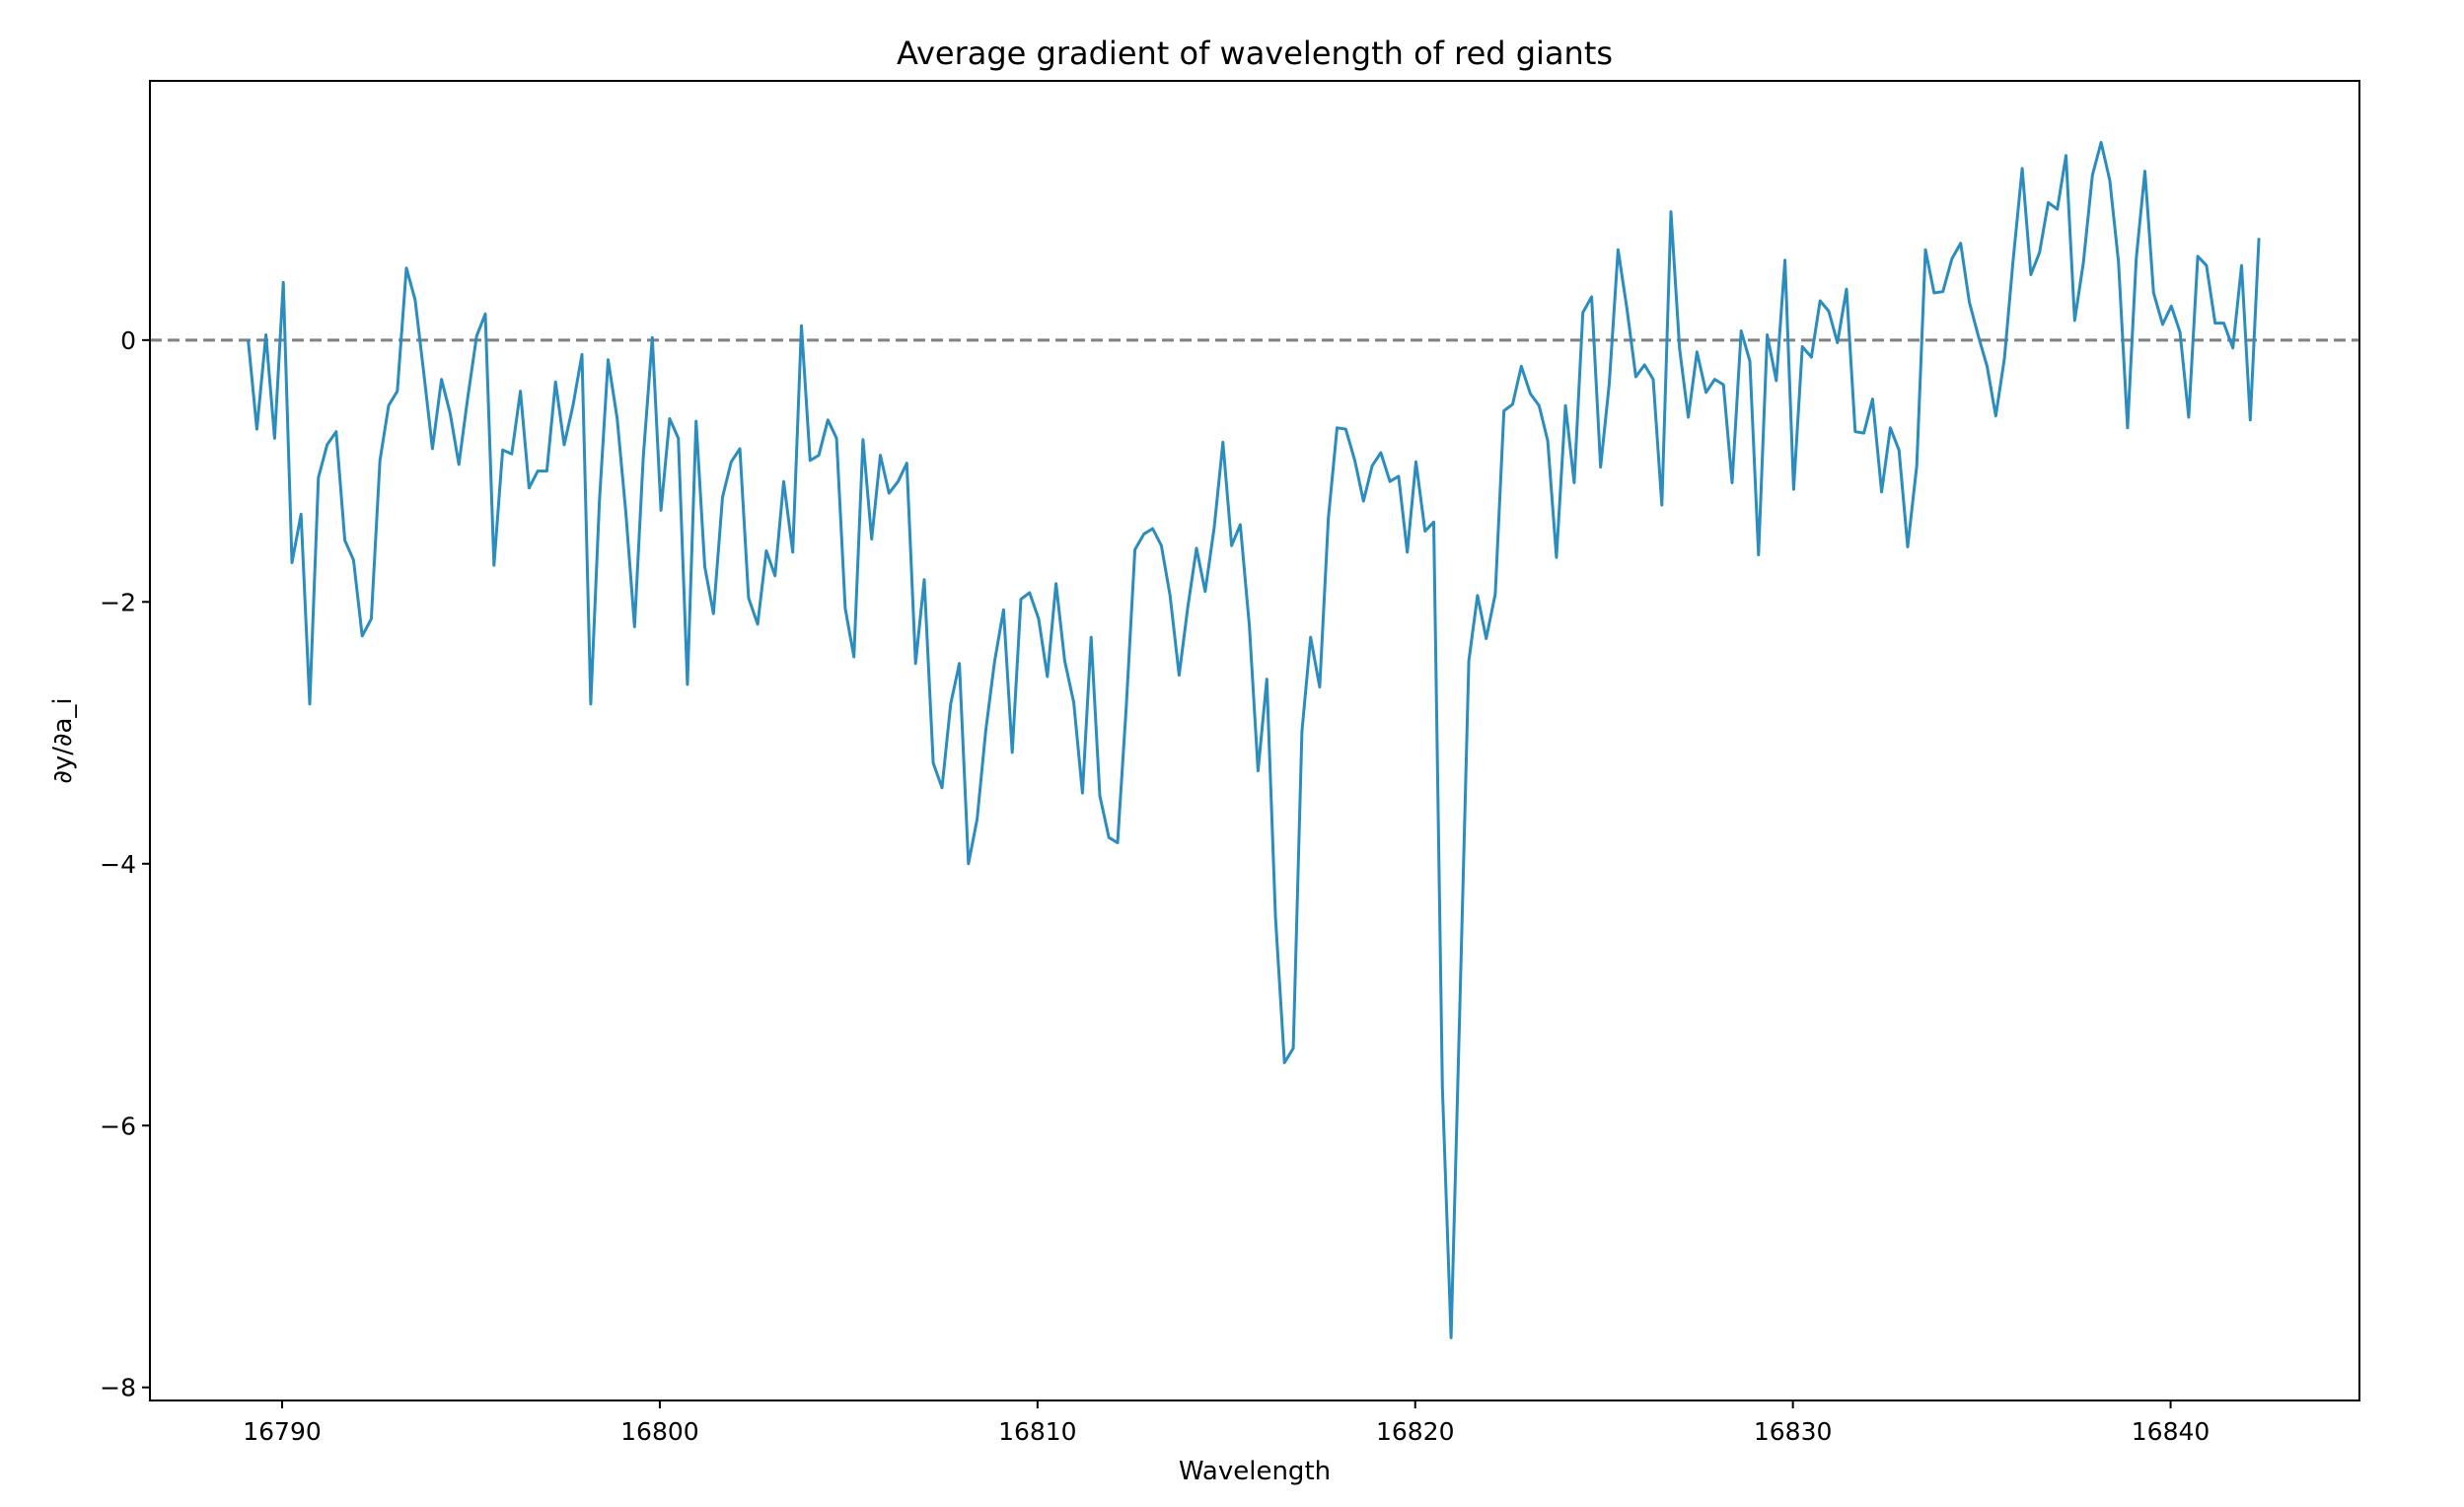 The height and width of the screenshot is (1507, 2464). Describe the element at coordinates (659, 1431) in the screenshot. I see `x-tick-label: 16800` at that location.